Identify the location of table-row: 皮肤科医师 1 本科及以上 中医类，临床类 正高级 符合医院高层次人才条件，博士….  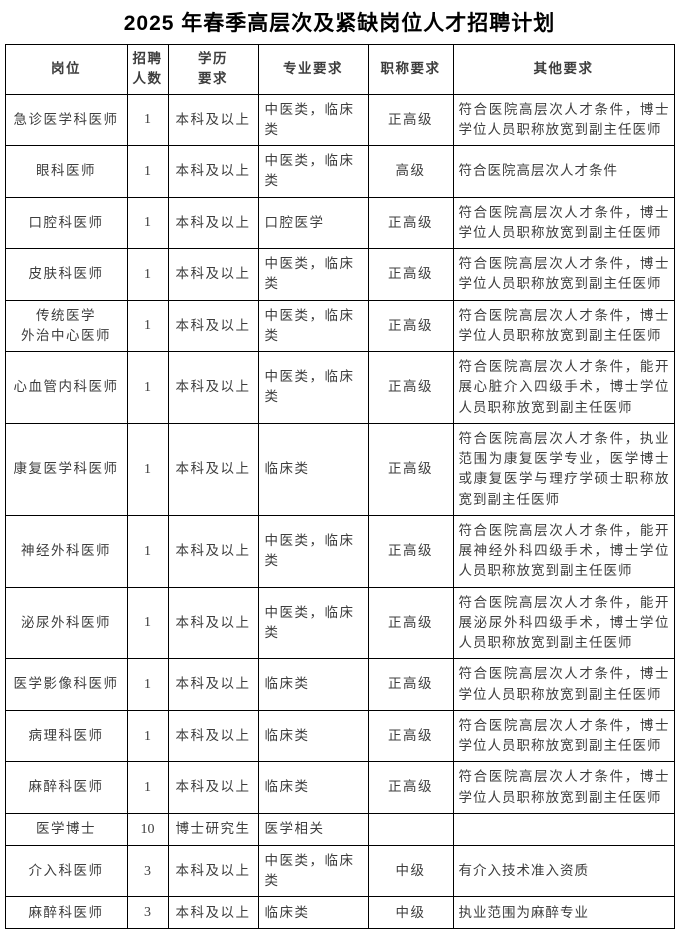
(339, 274).